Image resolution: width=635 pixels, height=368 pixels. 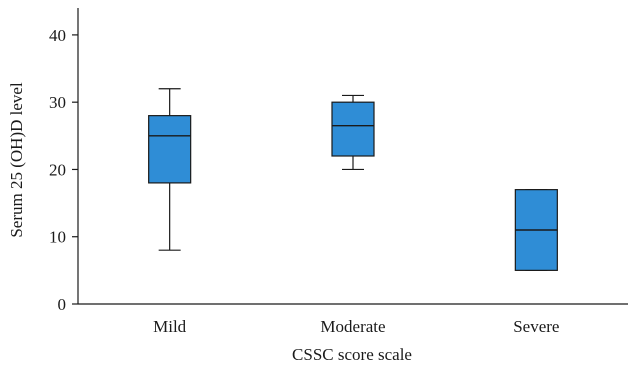 I want to click on x-tick-label: Moderate, so click(x=352, y=326).